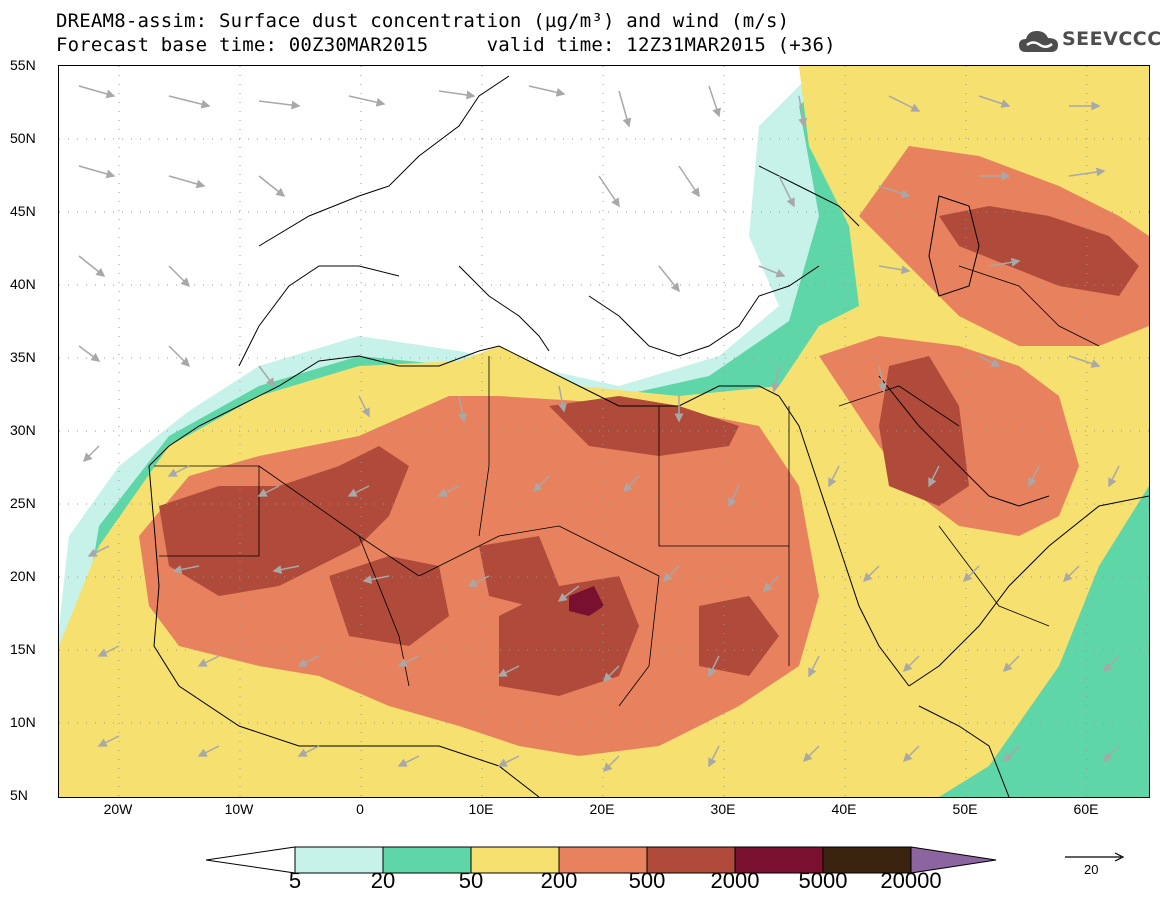 This screenshot has width=1165, height=907. What do you see at coordinates (602, 809) in the screenshot?
I see `lon-label: 20E` at bounding box center [602, 809].